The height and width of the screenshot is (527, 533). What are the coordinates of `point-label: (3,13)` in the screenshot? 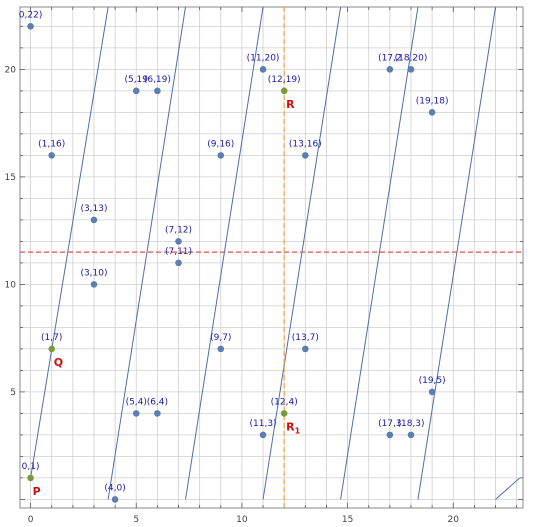 It's located at (93, 209).